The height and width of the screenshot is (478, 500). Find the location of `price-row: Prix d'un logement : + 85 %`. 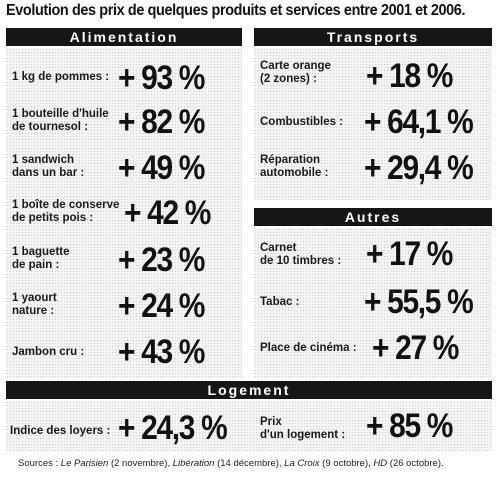

price-row: Prix d'un logement : + 85 % is located at coordinates (373, 425).